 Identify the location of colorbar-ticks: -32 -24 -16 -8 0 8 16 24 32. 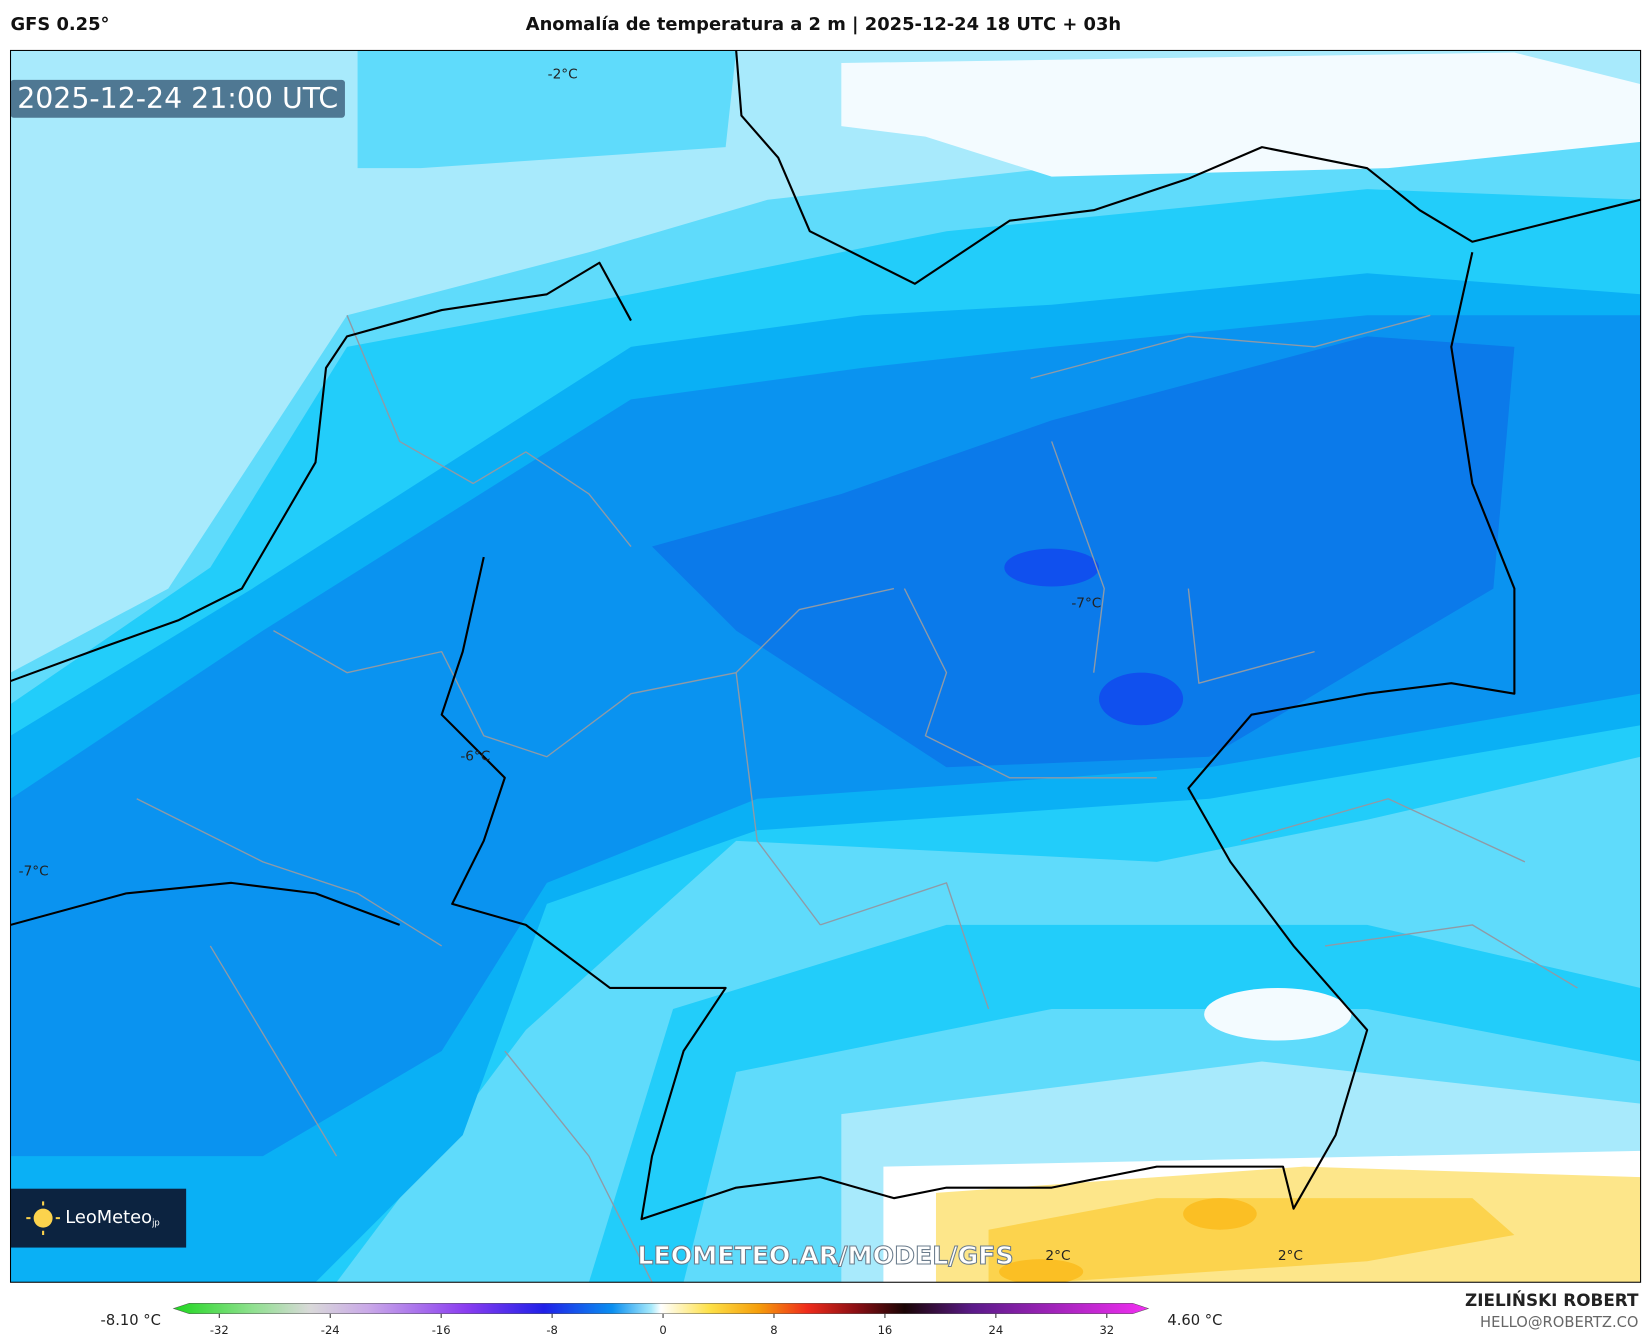
(662, 1325).